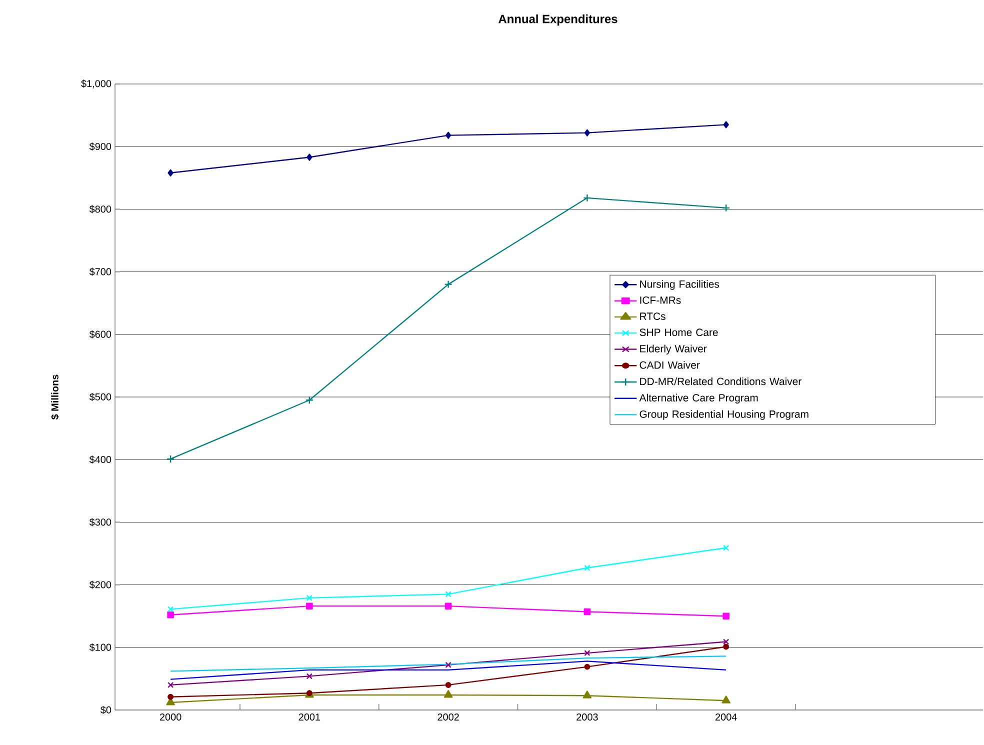 The image size is (984, 745). I want to click on legend-label: DD-MR/Related Conditions Waiver, so click(721, 381).